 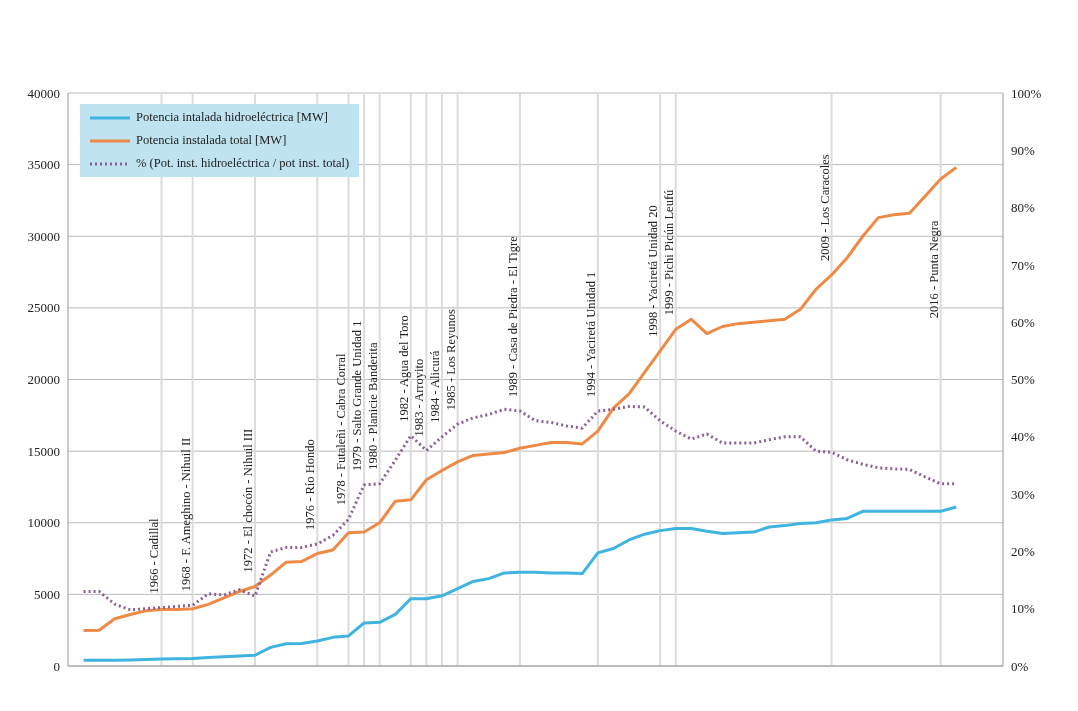 I want to click on y-tick-label: 5000, so click(x=47, y=594).